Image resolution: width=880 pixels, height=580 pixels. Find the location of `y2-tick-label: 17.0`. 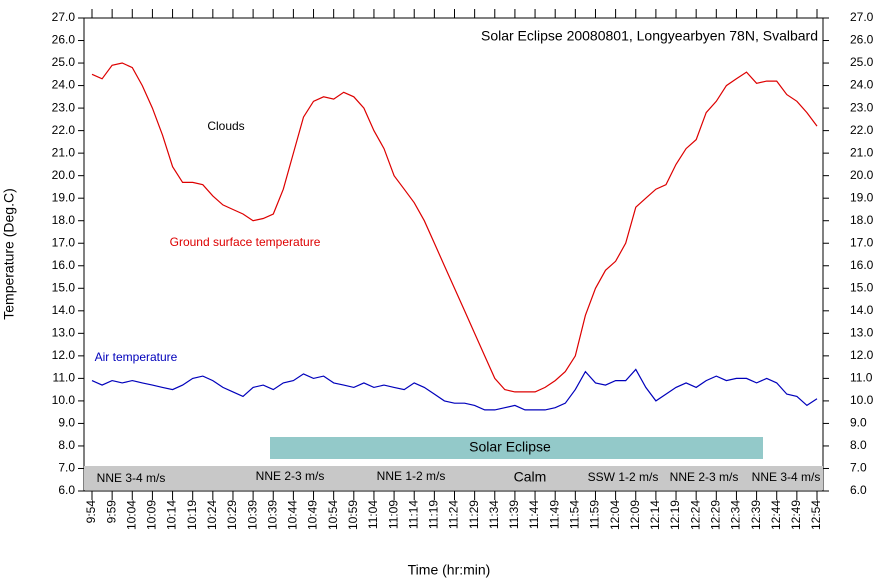

y2-tick-label: 17.0 is located at coordinates (862, 242).